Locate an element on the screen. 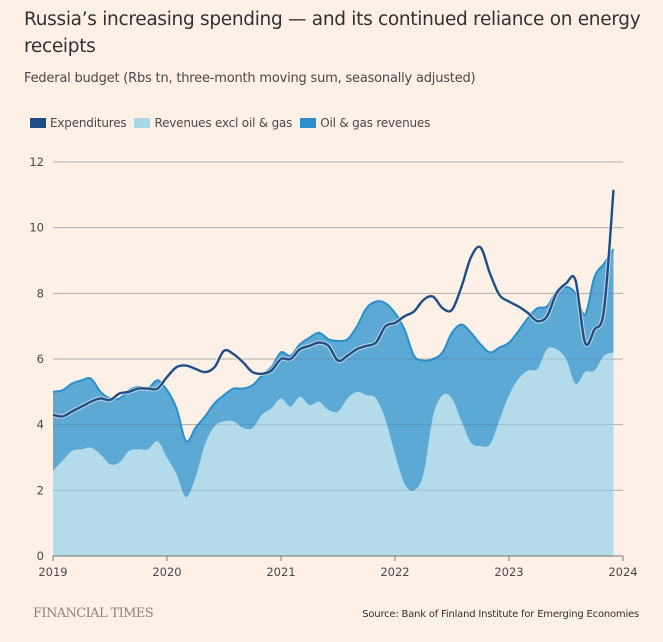 The width and height of the screenshot is (663, 642). x-tick-label: 2023 is located at coordinates (508, 572).